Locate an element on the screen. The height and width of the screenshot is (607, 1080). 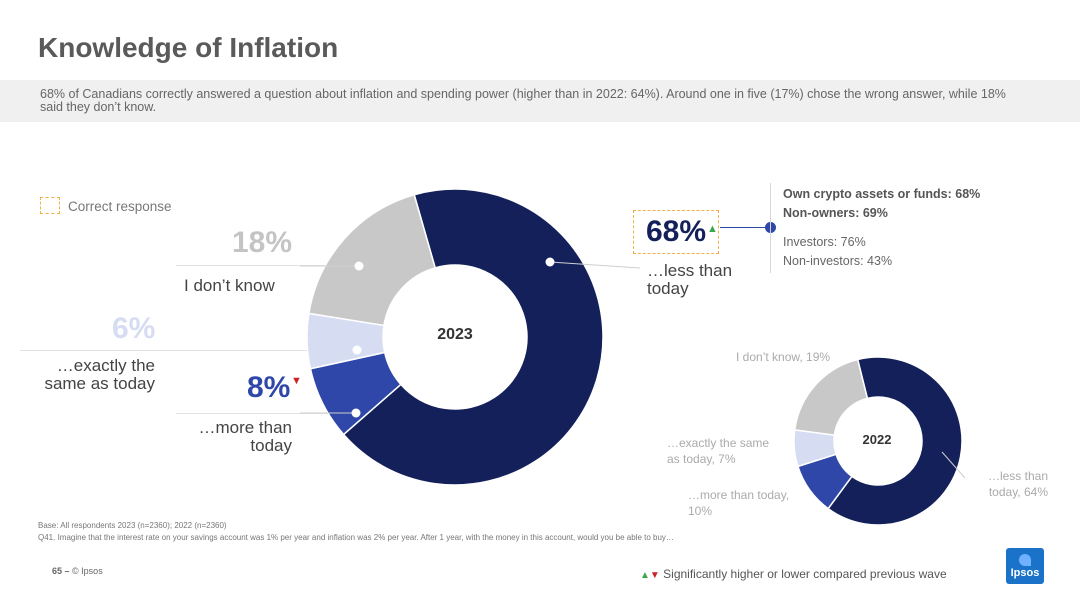
ipsos-logo: Ipsos is located at coordinates (1025, 566).